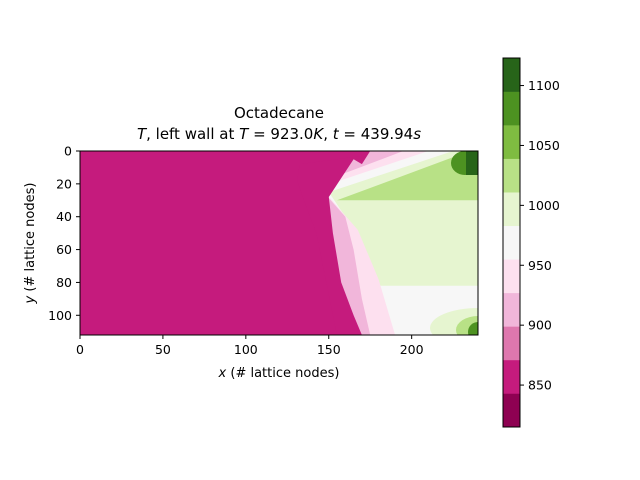 Image resolution: width=640 pixels, height=480 pixels. What do you see at coordinates (64, 282) in the screenshot?
I see `y-tick-label: 80` at bounding box center [64, 282].